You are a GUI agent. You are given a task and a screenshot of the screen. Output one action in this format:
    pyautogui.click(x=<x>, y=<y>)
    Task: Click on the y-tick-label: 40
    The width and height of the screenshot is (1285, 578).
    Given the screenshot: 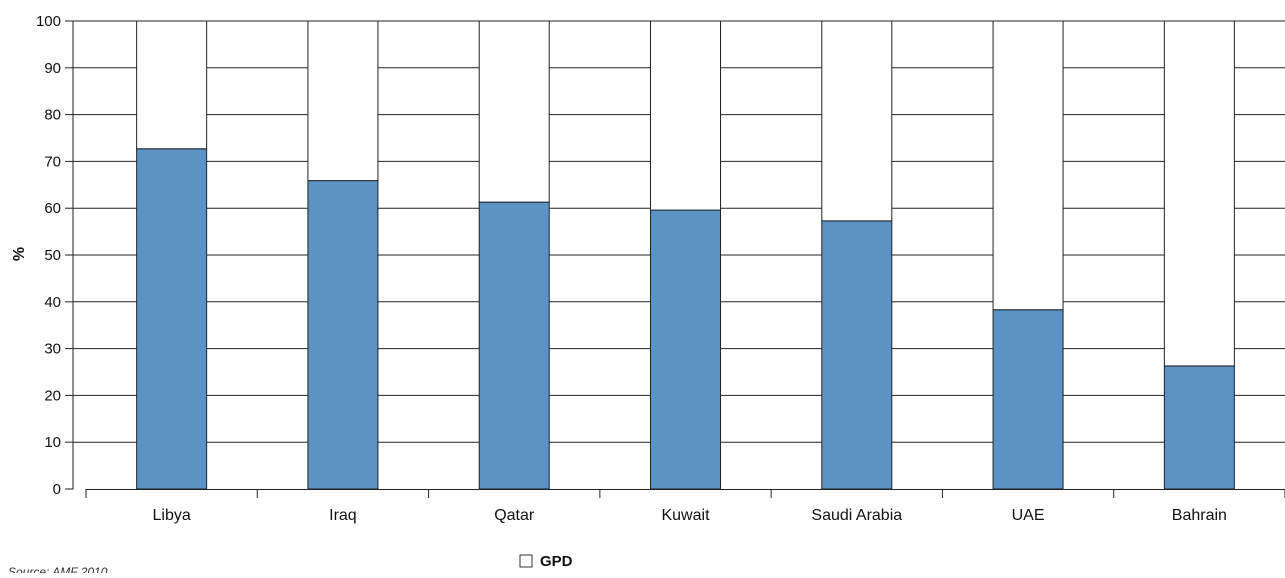 What is the action you would take?
    pyautogui.click(x=52, y=302)
    